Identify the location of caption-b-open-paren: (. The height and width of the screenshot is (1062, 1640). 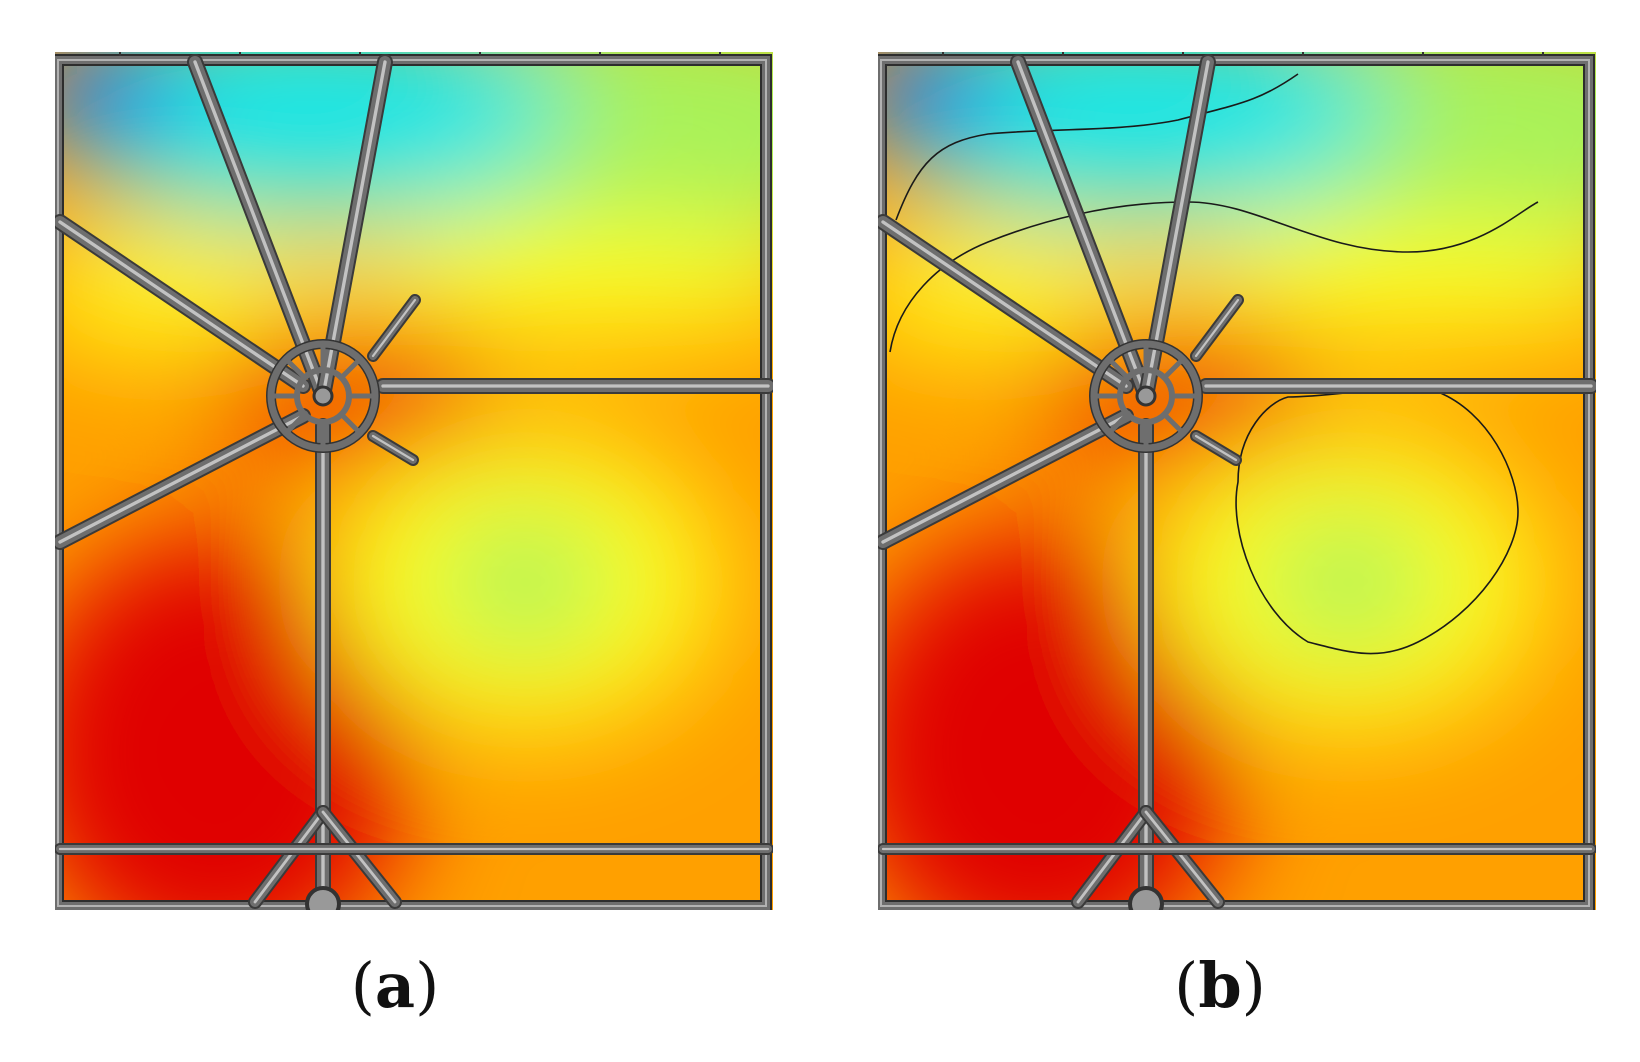
(1186, 985).